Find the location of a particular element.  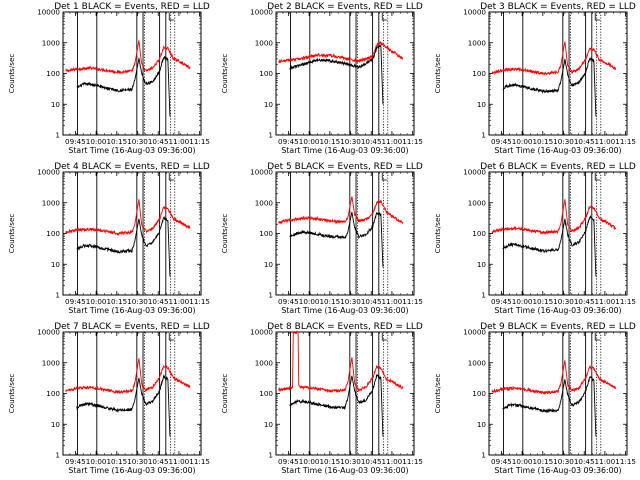

chart-title: Det 9 BLACK = Events, RED = LLD is located at coordinates (558, 327).